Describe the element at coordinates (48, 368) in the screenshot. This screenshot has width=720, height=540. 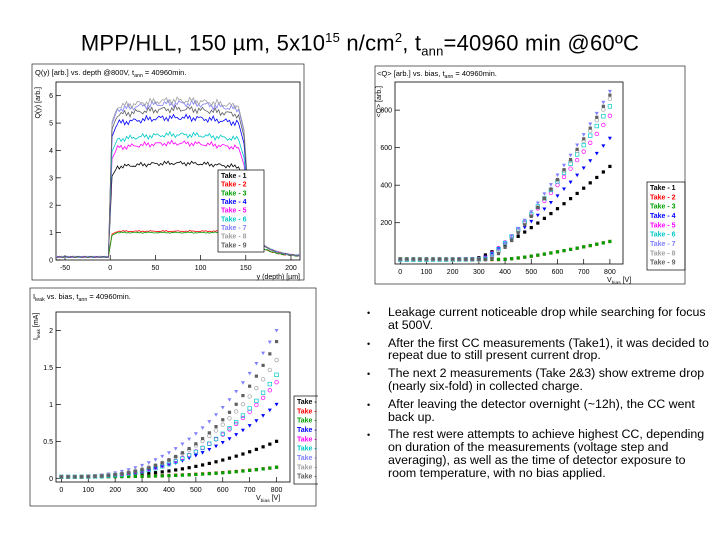
I see `y-tick-label: 1.5` at that location.